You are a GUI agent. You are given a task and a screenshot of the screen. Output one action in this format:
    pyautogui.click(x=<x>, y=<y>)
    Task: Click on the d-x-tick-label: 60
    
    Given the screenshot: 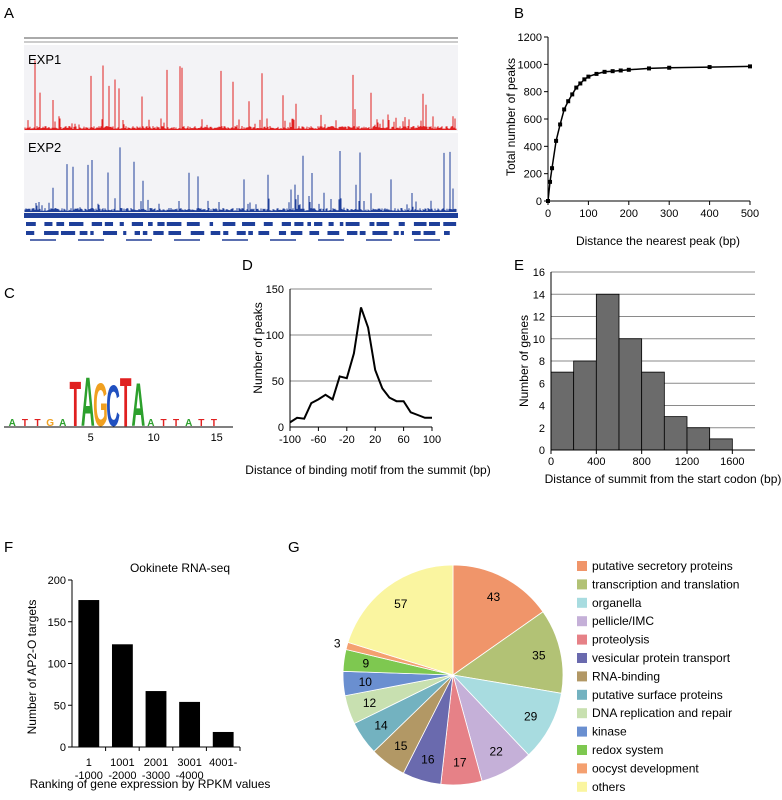 What is the action you would take?
    pyautogui.click(x=403, y=440)
    